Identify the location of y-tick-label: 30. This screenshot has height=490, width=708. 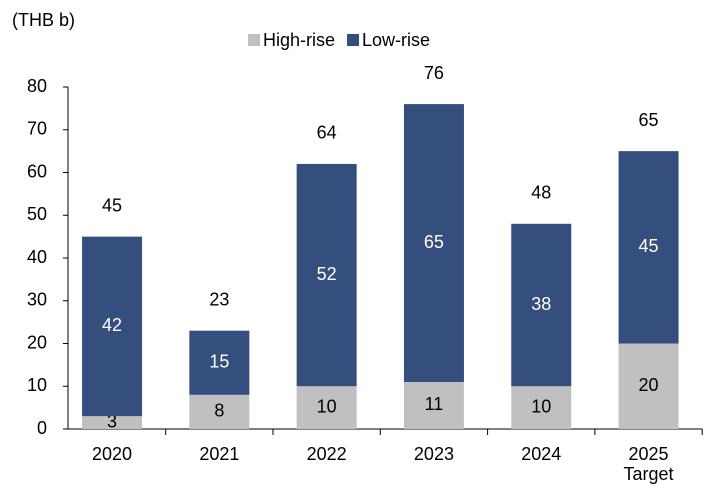
(37, 300).